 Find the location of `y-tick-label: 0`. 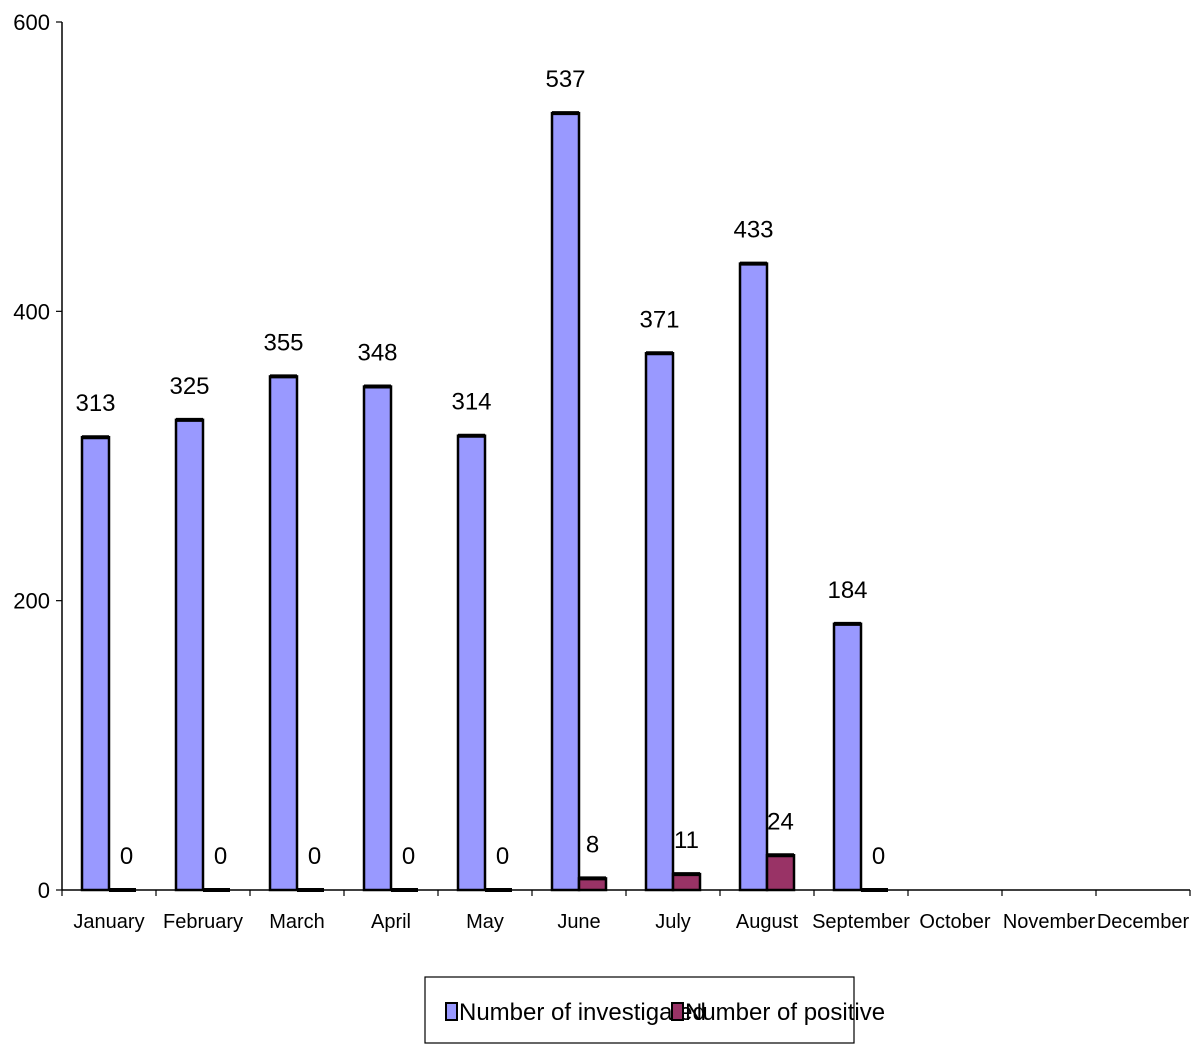

y-tick-label: 0 is located at coordinates (44, 890).